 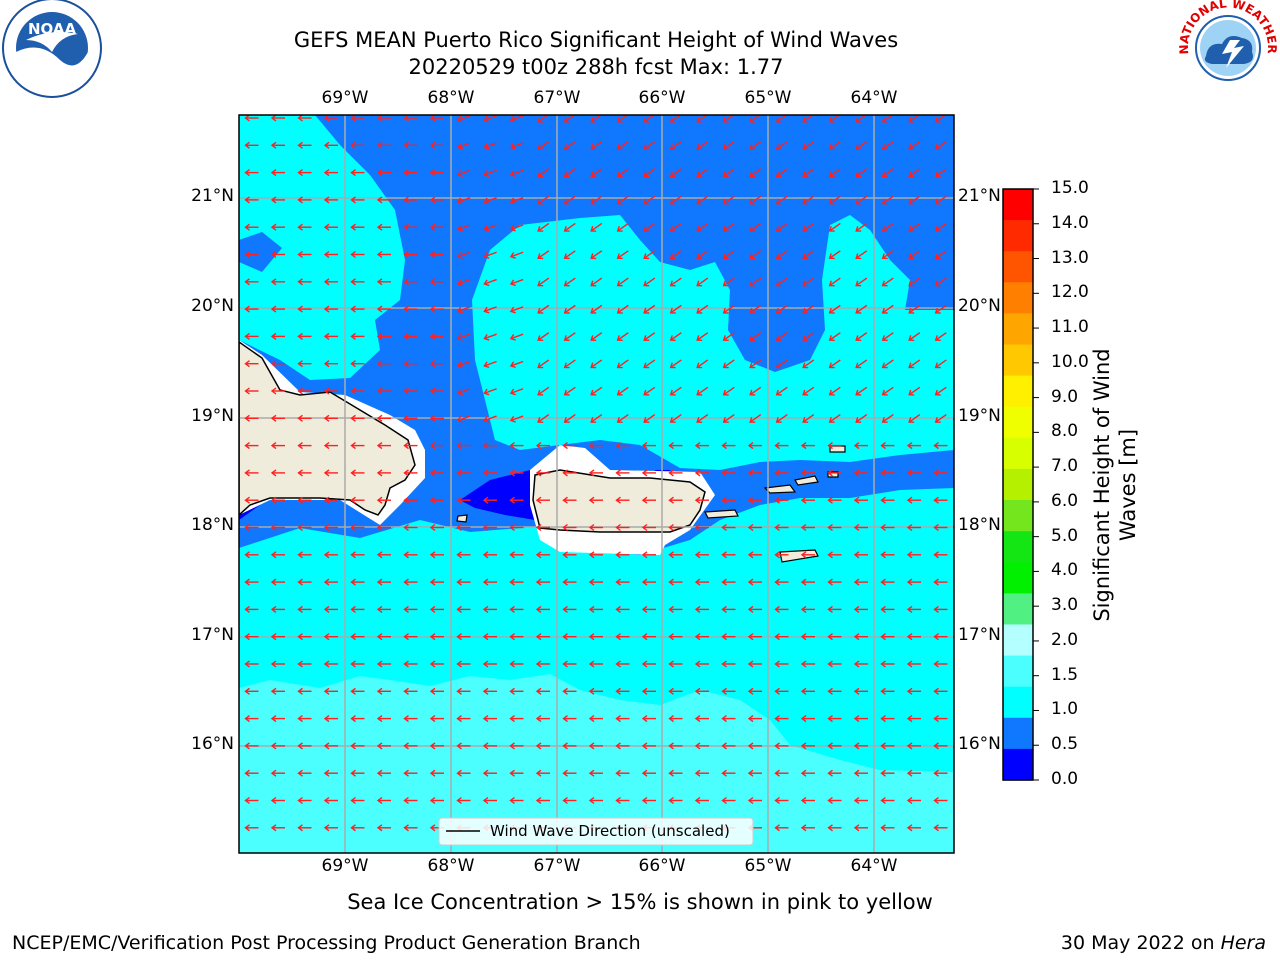 I want to click on band-1-1.5-northwest, so click(x=322, y=247).